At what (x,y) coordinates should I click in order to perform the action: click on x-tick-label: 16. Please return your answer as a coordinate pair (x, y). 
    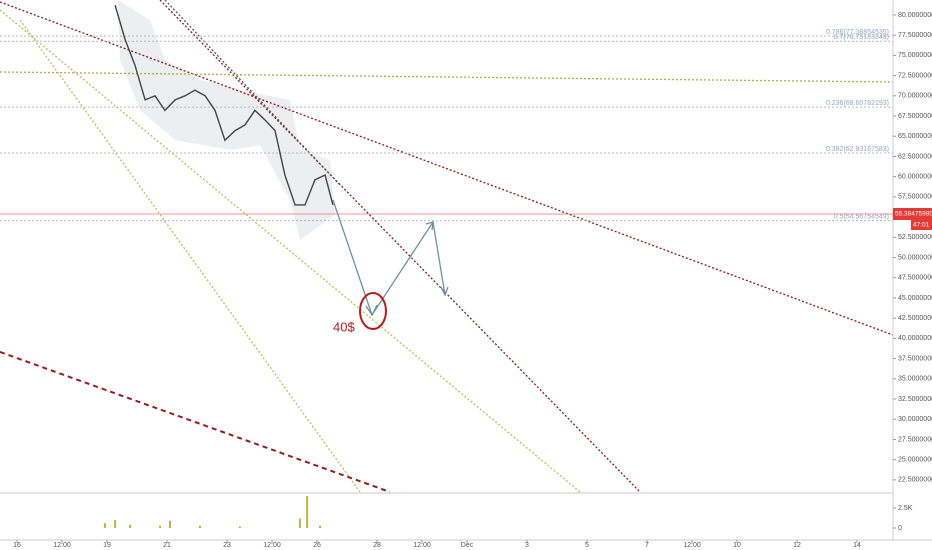
    Looking at the image, I should click on (17, 545).